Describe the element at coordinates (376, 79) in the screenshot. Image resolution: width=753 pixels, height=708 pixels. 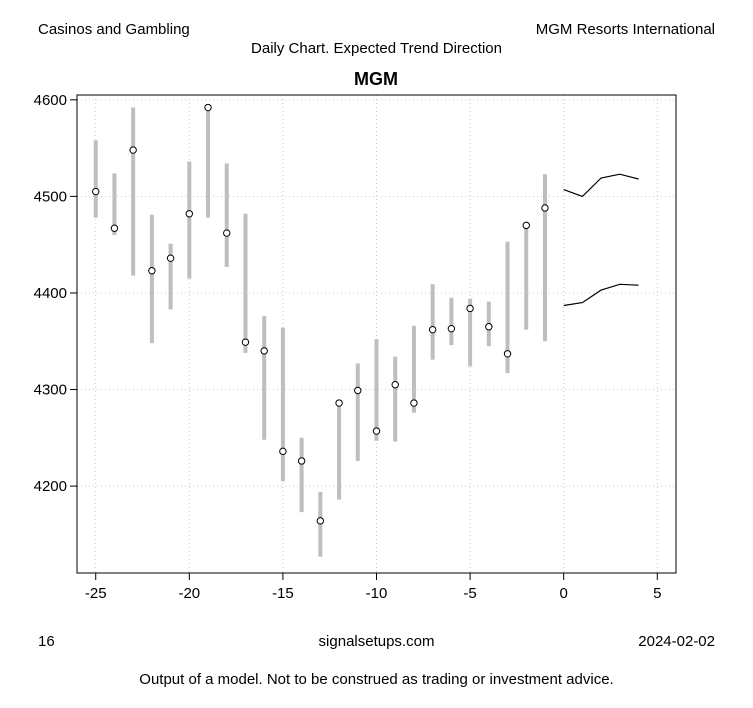
I see `chart-title: MGM` at that location.